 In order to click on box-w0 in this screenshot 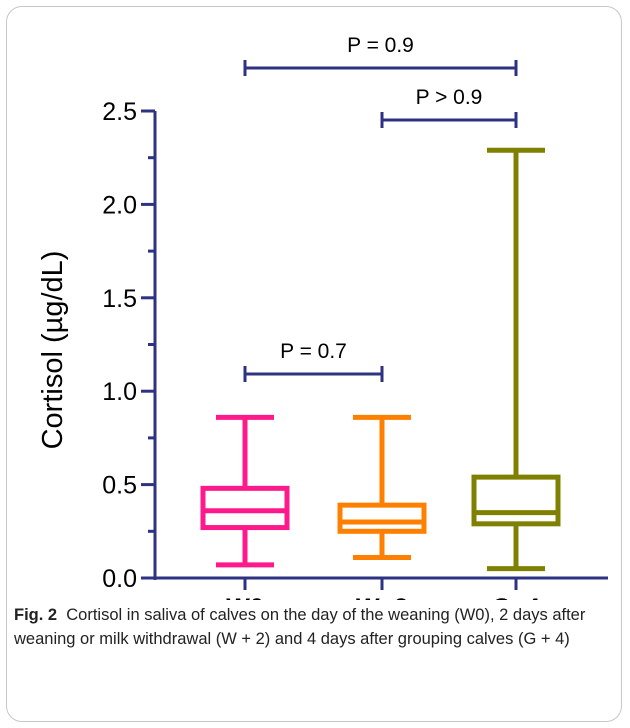, I will do `click(245, 491)`.